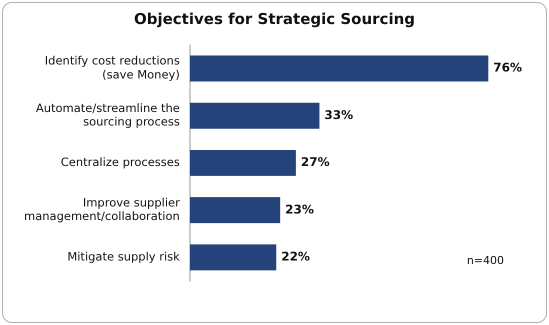 Image resolution: width=549 pixels, height=325 pixels. What do you see at coordinates (299, 209) in the screenshot?
I see `data-label: 23%` at bounding box center [299, 209].